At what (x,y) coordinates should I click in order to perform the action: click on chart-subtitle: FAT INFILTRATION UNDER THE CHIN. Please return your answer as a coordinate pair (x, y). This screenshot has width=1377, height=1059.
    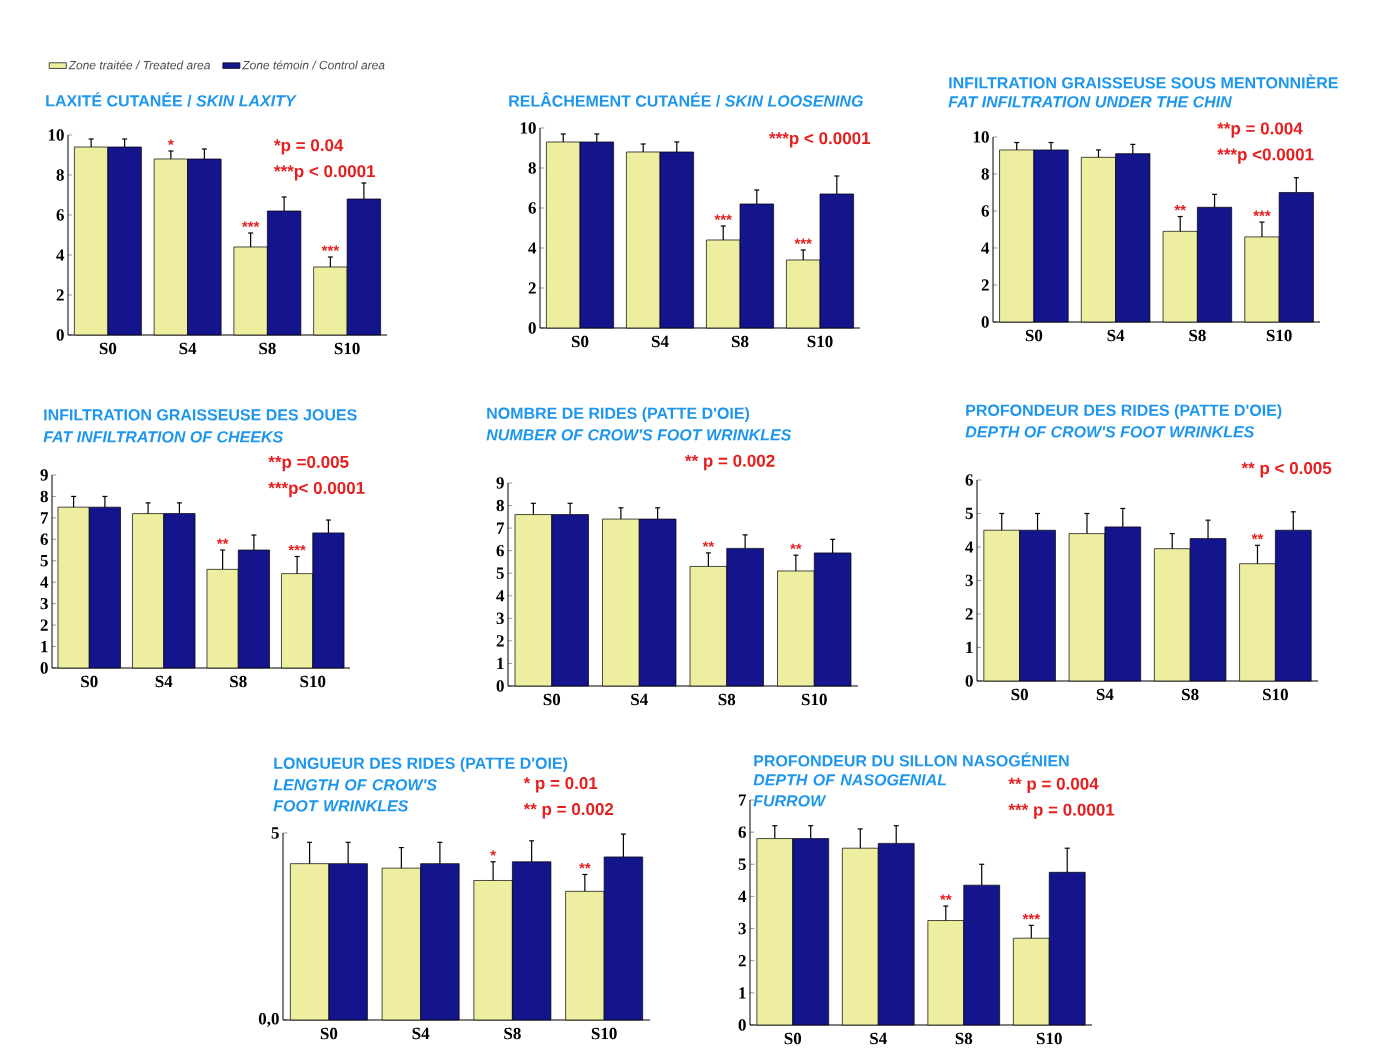
    Looking at the image, I should click on (1090, 102).